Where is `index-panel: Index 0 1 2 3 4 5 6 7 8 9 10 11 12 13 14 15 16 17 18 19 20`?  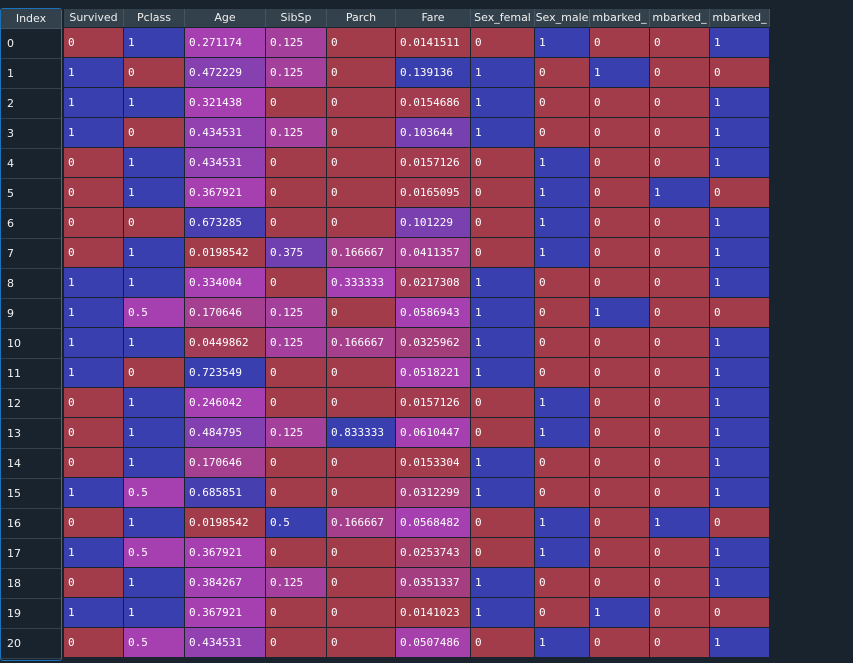
index-panel: Index 0 1 2 3 4 5 6 7 8 9 10 11 12 13 14 15 16 17 18 19 20 is located at coordinates (31, 334).